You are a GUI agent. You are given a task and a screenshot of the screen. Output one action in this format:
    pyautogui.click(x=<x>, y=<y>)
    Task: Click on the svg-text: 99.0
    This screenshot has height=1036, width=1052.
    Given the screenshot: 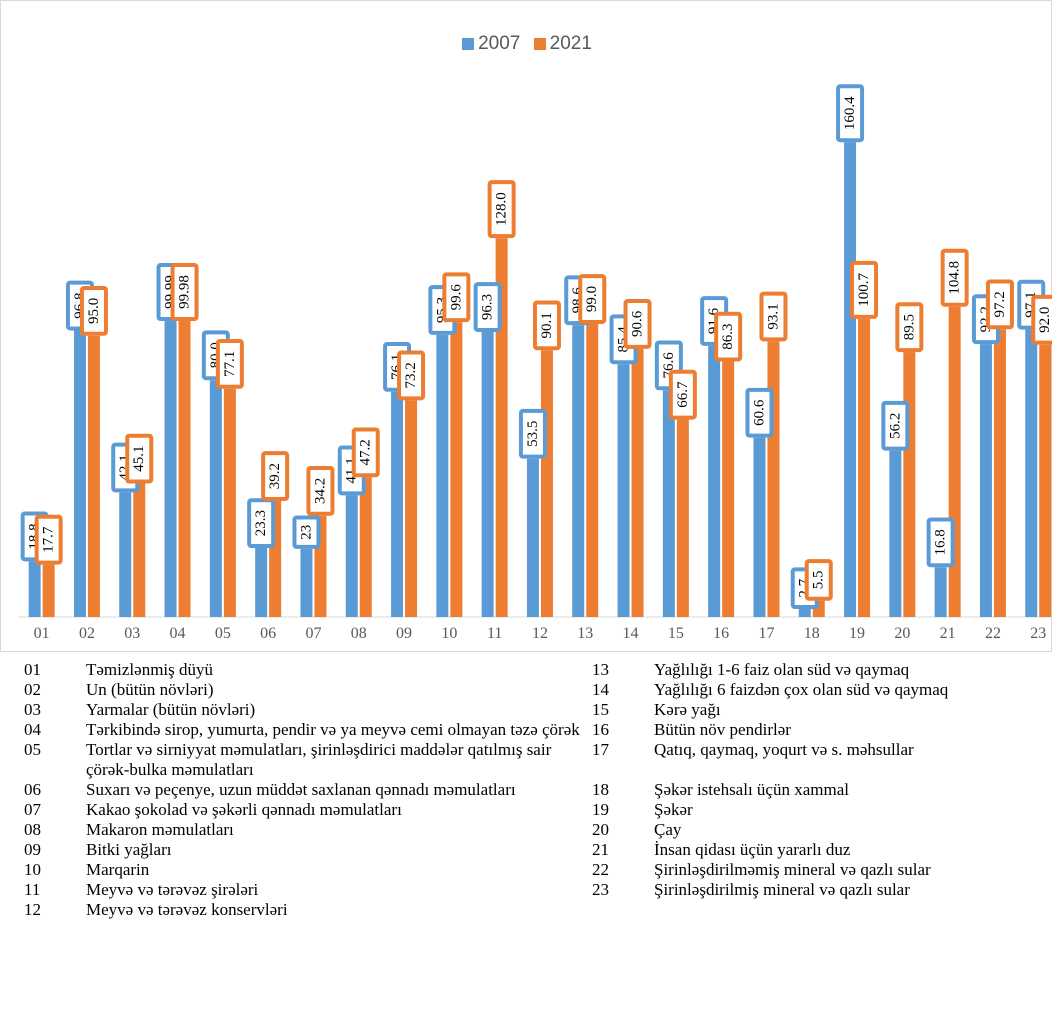 What is the action you would take?
    pyautogui.click(x=592, y=299)
    